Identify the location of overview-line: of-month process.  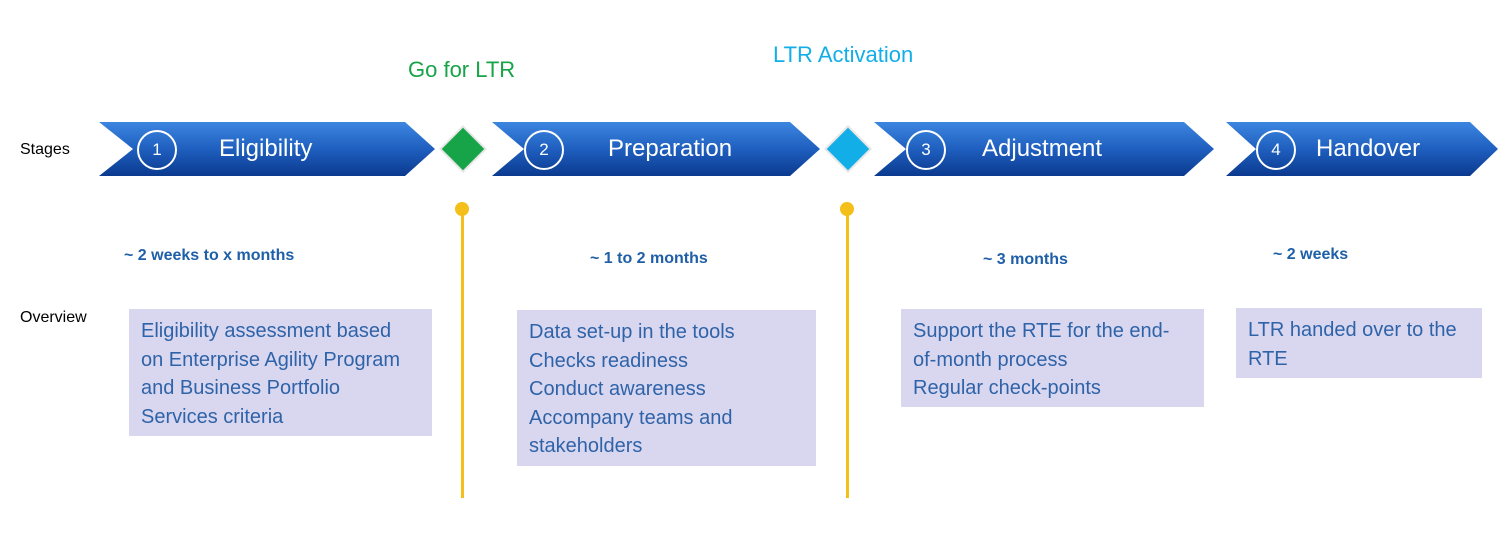
(990, 359).